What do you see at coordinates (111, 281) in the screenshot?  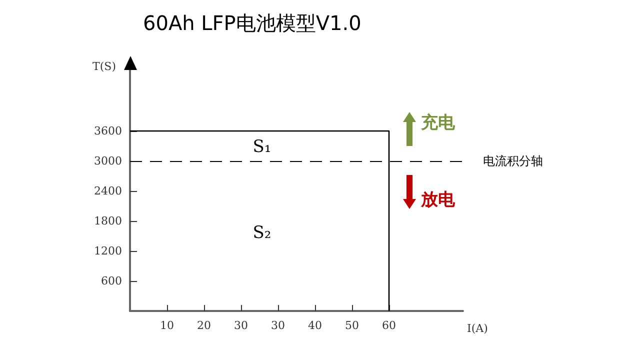 I see `y-tick-label: 600` at bounding box center [111, 281].